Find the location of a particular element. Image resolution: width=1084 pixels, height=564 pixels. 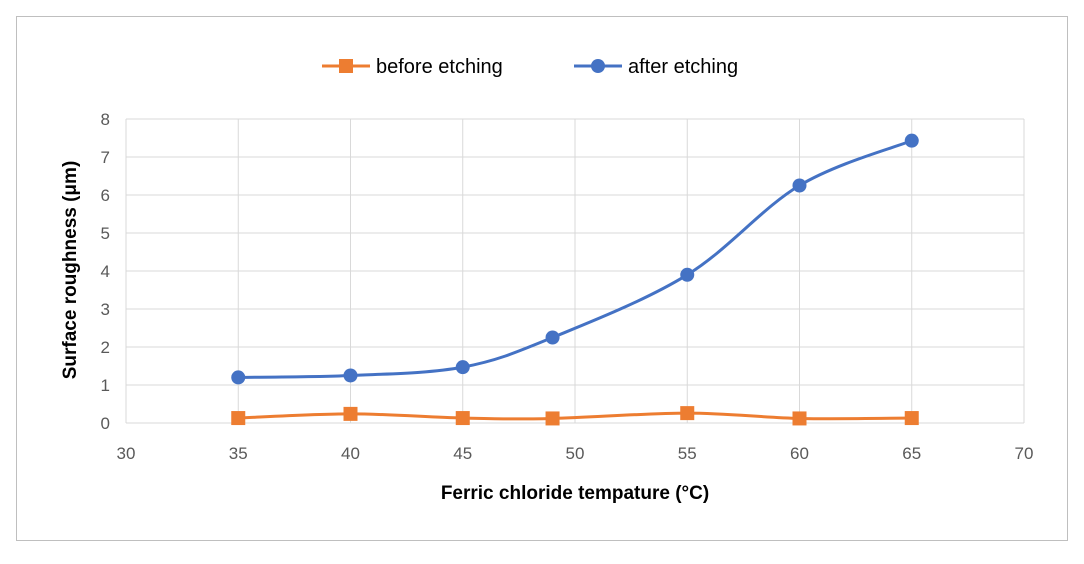

x-tick-label: 40 is located at coordinates (350, 453).